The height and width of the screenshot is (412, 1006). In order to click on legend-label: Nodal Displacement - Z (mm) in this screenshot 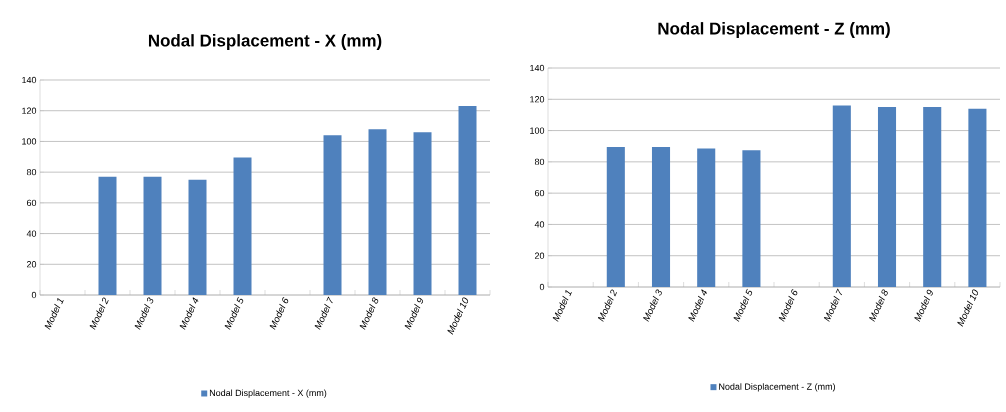, I will do `click(777, 387)`.